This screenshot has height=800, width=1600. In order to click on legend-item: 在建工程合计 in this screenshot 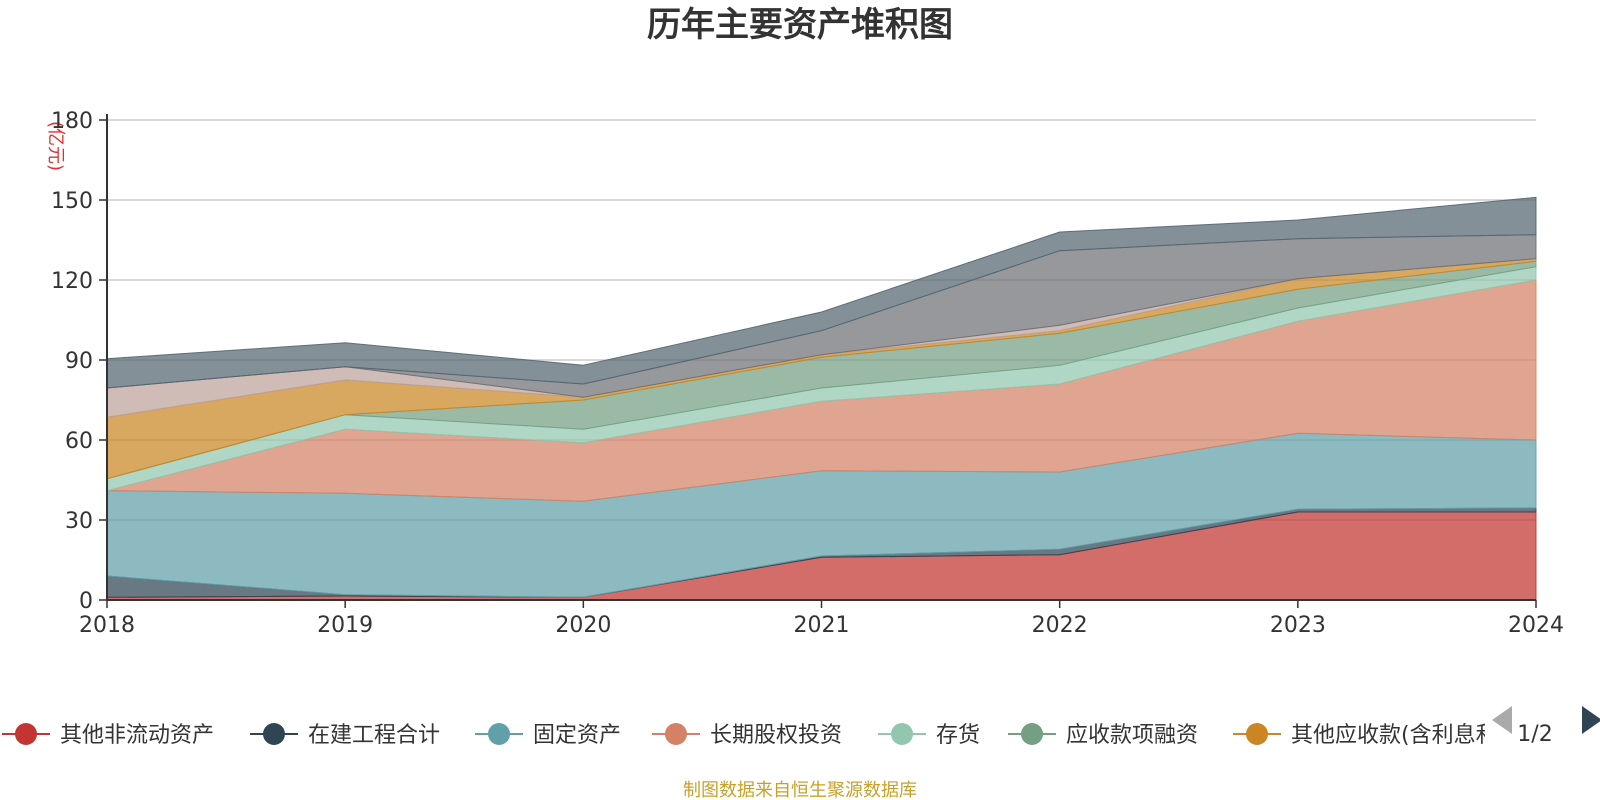, I will do `click(345, 735)`.